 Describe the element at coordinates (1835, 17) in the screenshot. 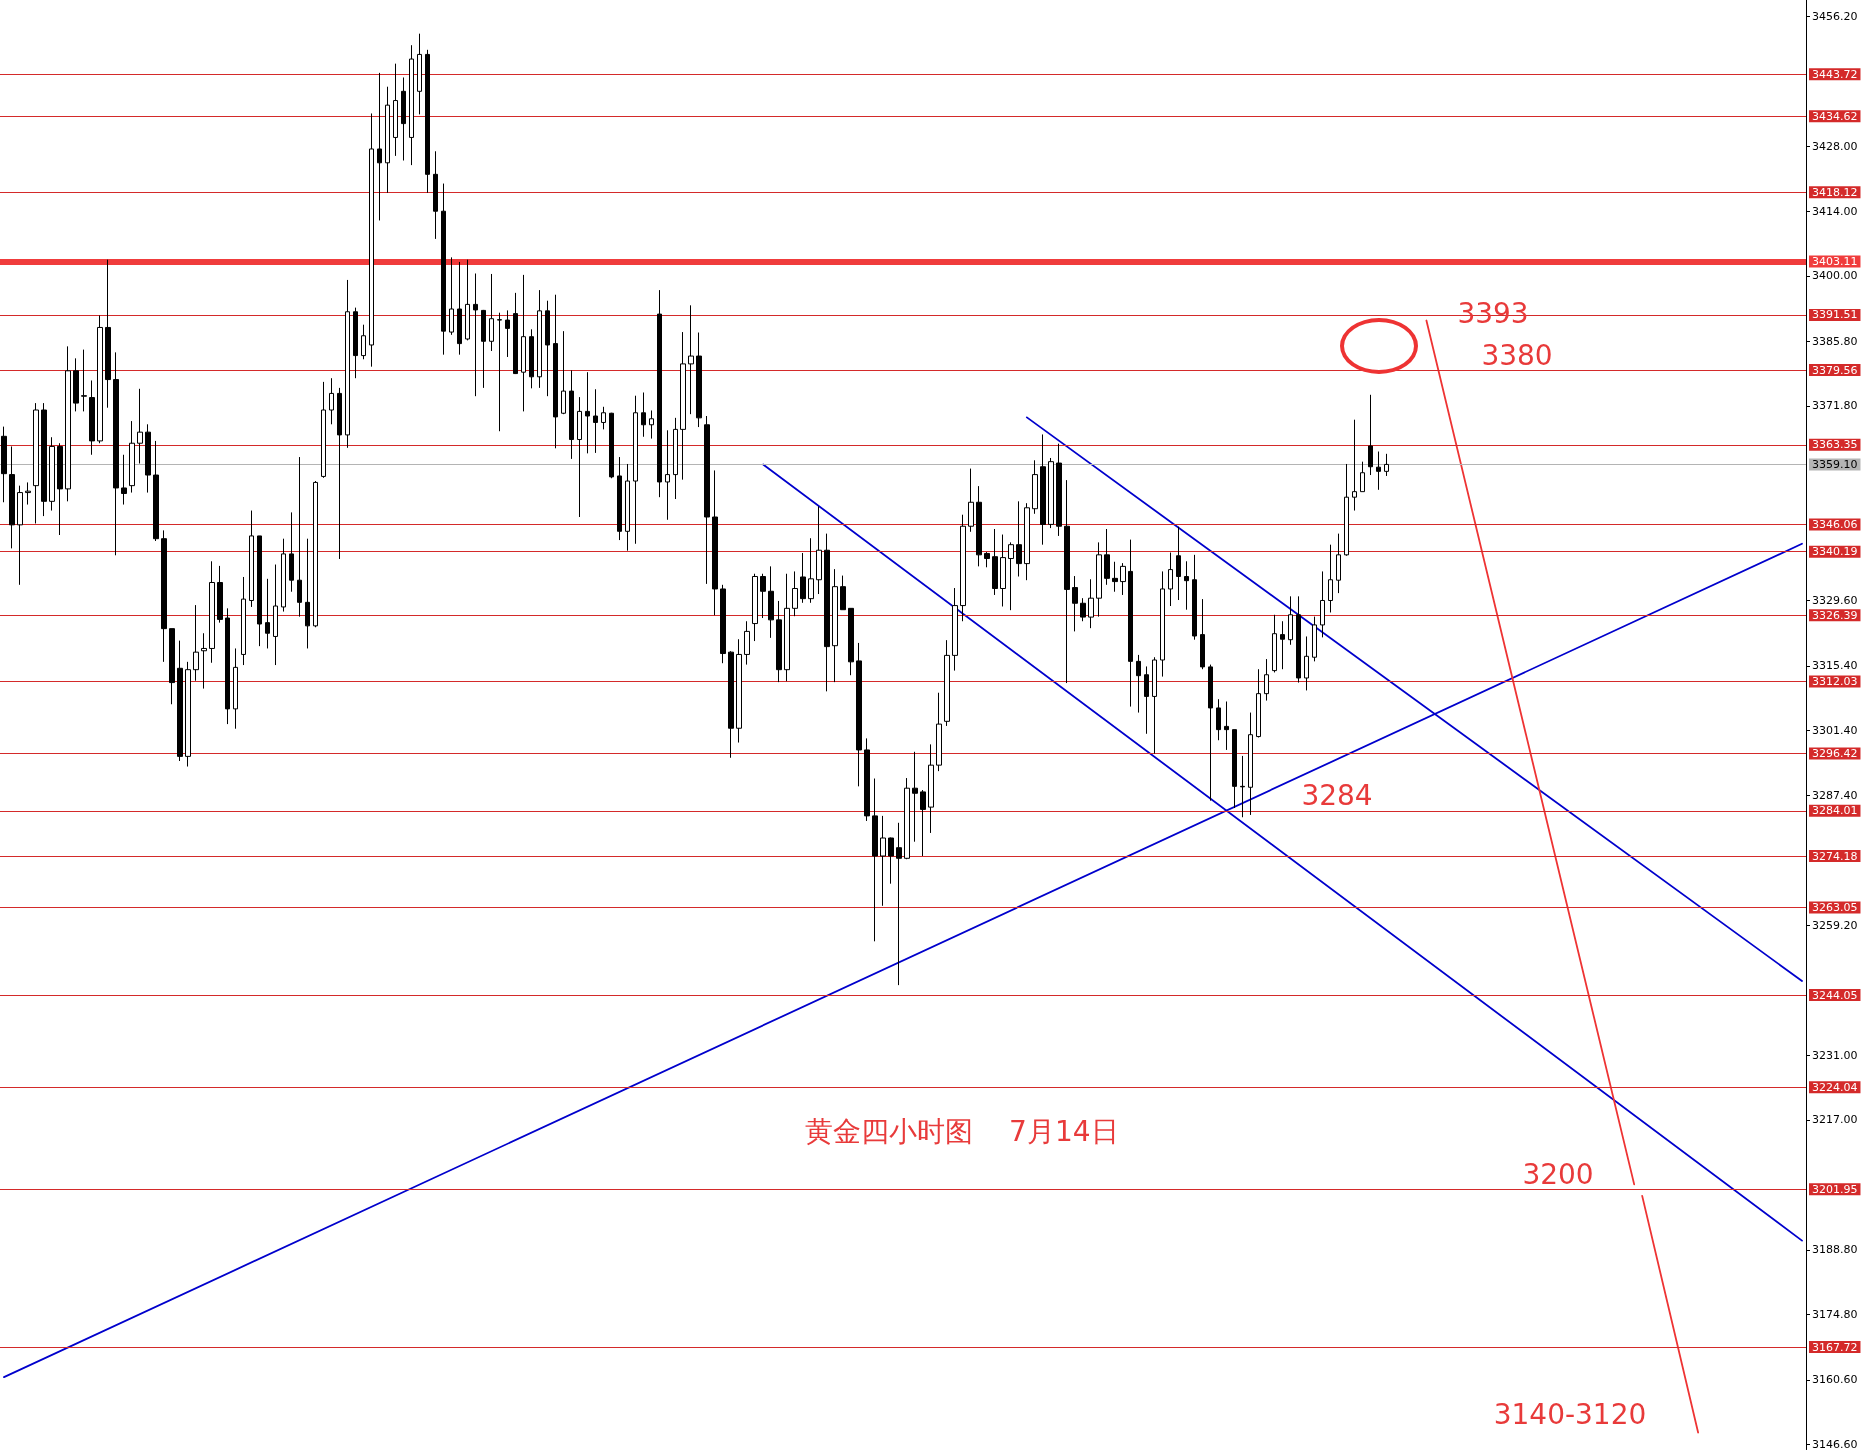

I see `y-tick-label: 3456.20` at that location.